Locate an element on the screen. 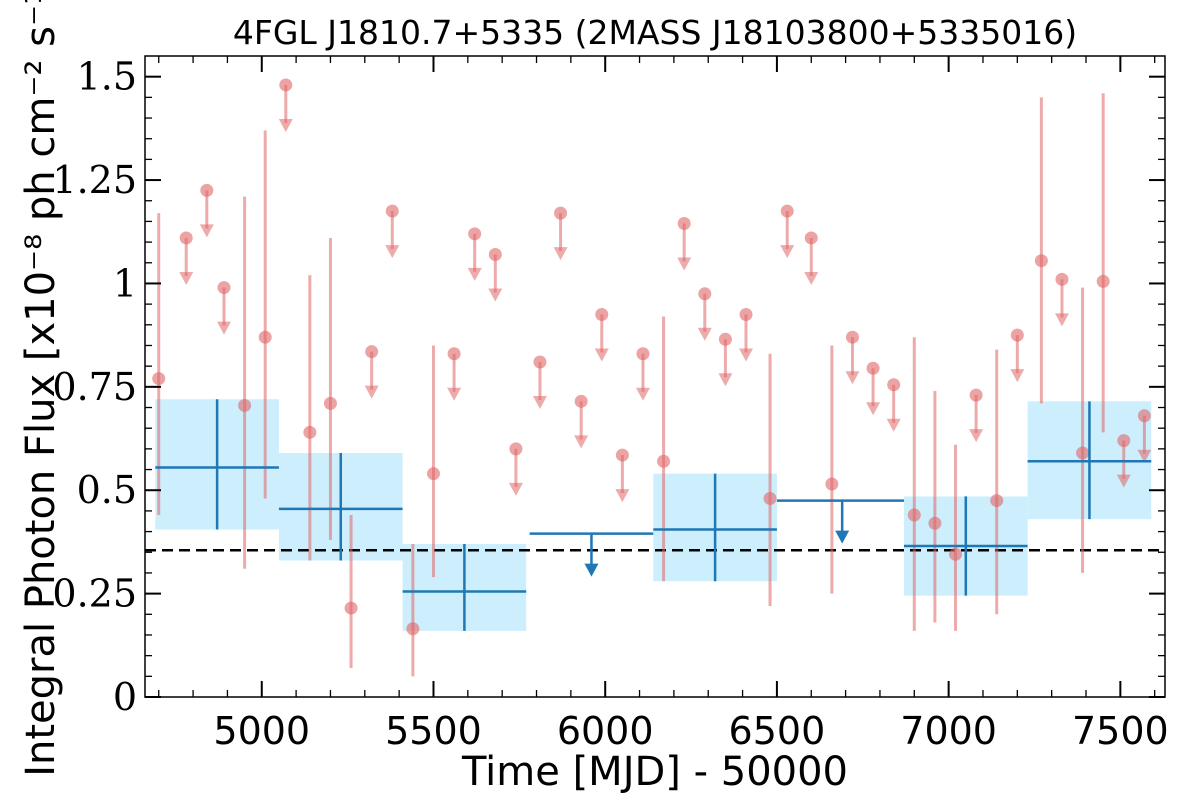 The image size is (1200, 800). y-tick-label: 1 is located at coordinates (125, 283).